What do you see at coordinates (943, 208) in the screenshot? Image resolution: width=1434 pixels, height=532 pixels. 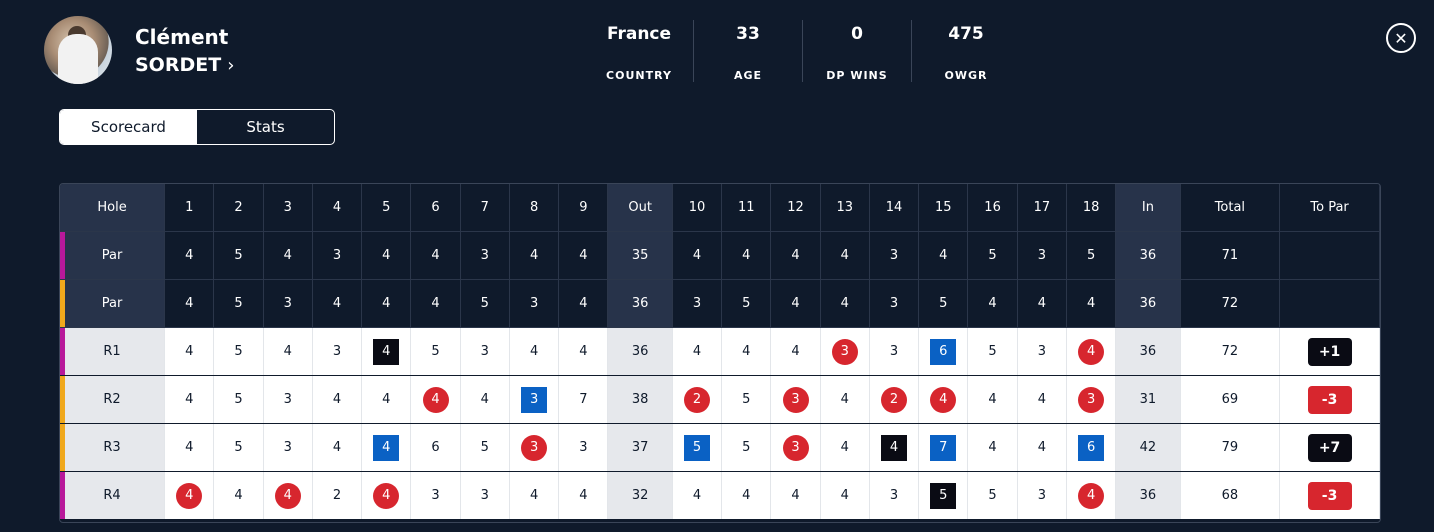 I see `header-cell: 15` at bounding box center [943, 208].